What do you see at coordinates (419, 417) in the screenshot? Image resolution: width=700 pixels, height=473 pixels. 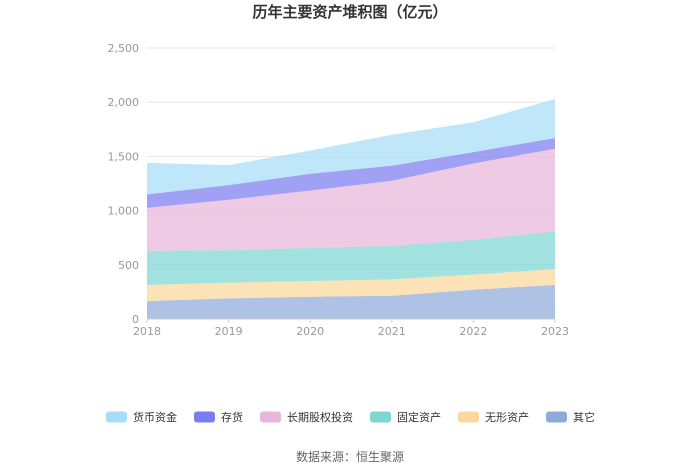 I see `legend-label: 固定资产` at bounding box center [419, 417].